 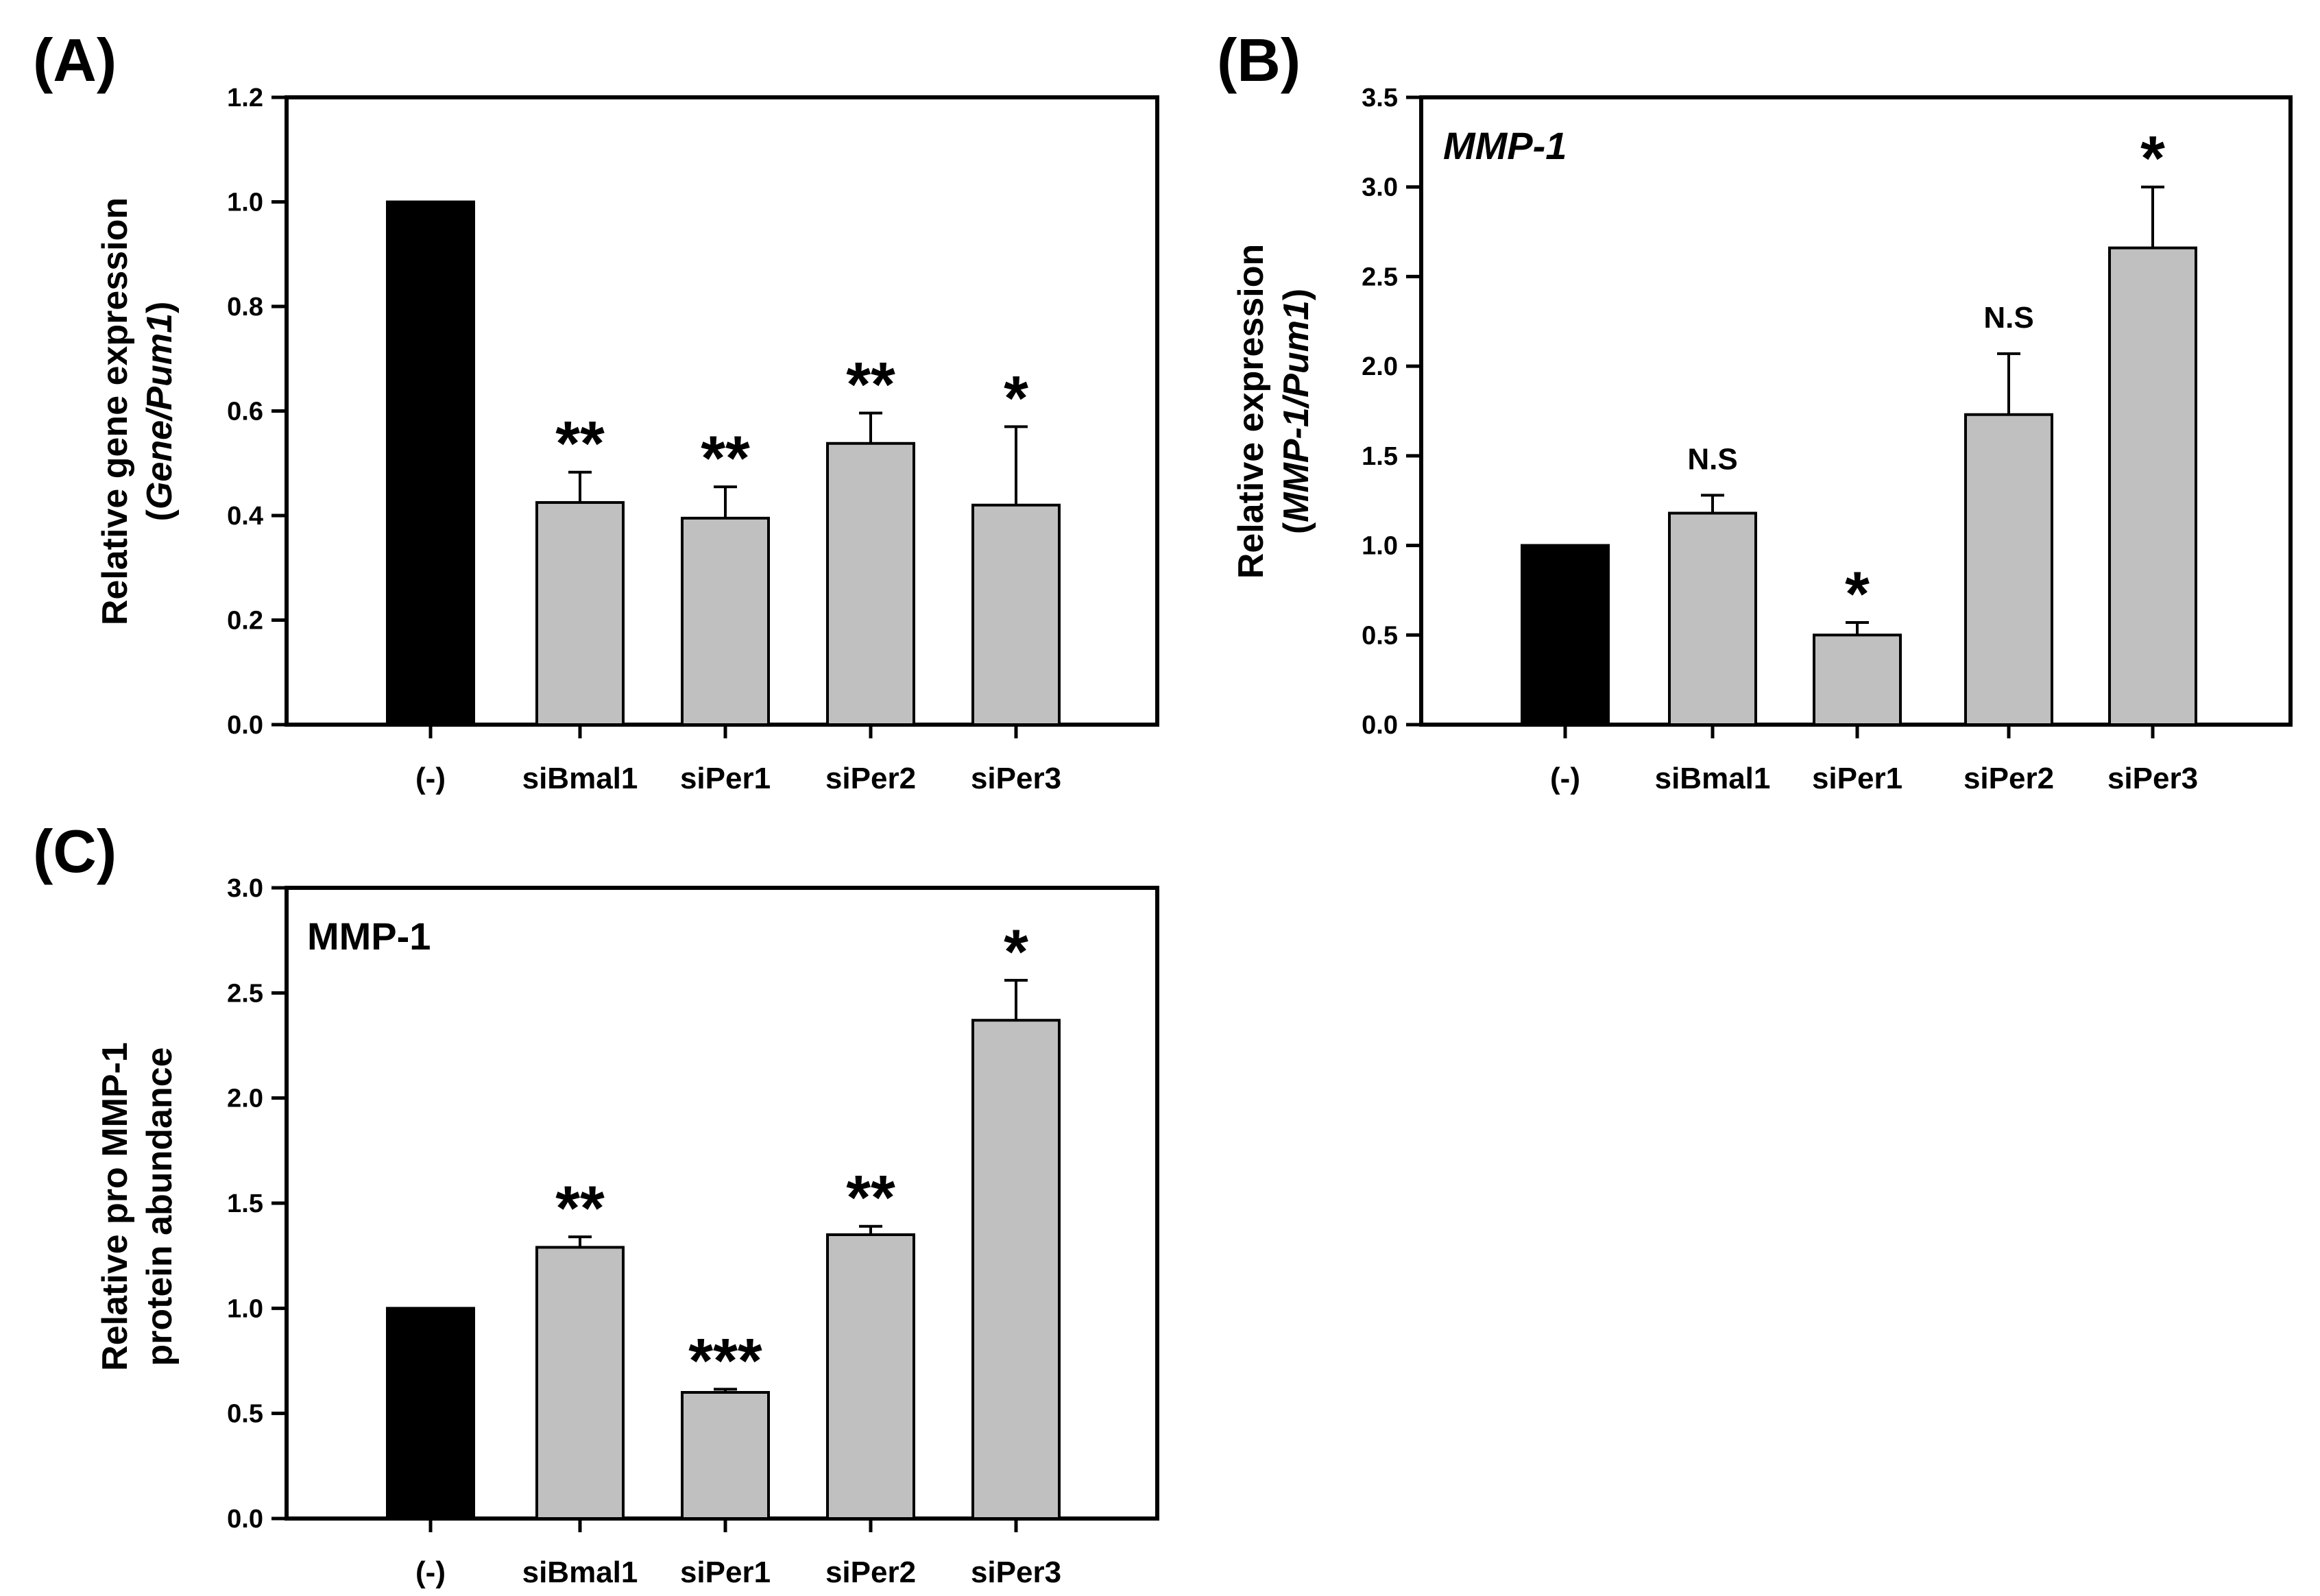 I want to click on panel-a-category-label: (-), so click(x=430, y=779).